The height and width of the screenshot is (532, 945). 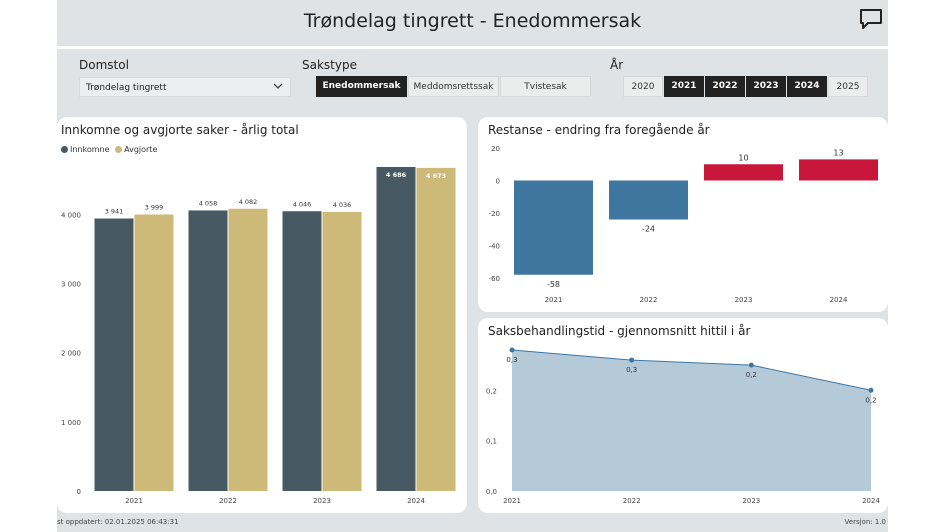 I want to click on last-updated-text: st oppdatert: 02.01.2025 06:43:31, so click(x=118, y=522).